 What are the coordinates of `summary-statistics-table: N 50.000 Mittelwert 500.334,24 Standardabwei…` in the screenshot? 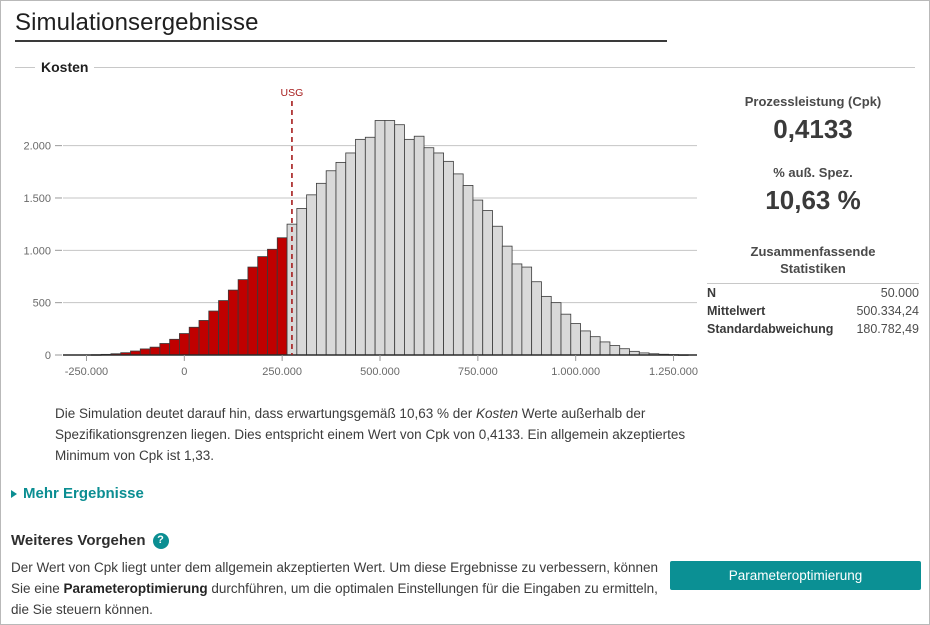 It's located at (813, 310).